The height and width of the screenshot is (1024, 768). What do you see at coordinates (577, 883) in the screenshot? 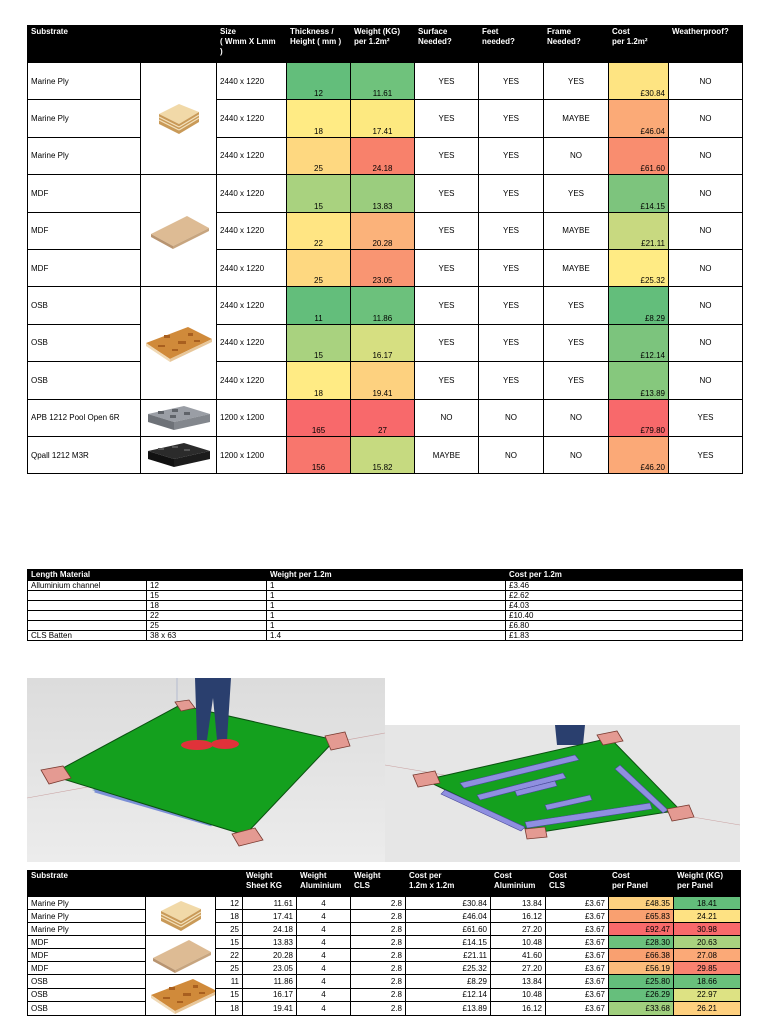
I see `header-cell: Cost CLS` at bounding box center [577, 883].